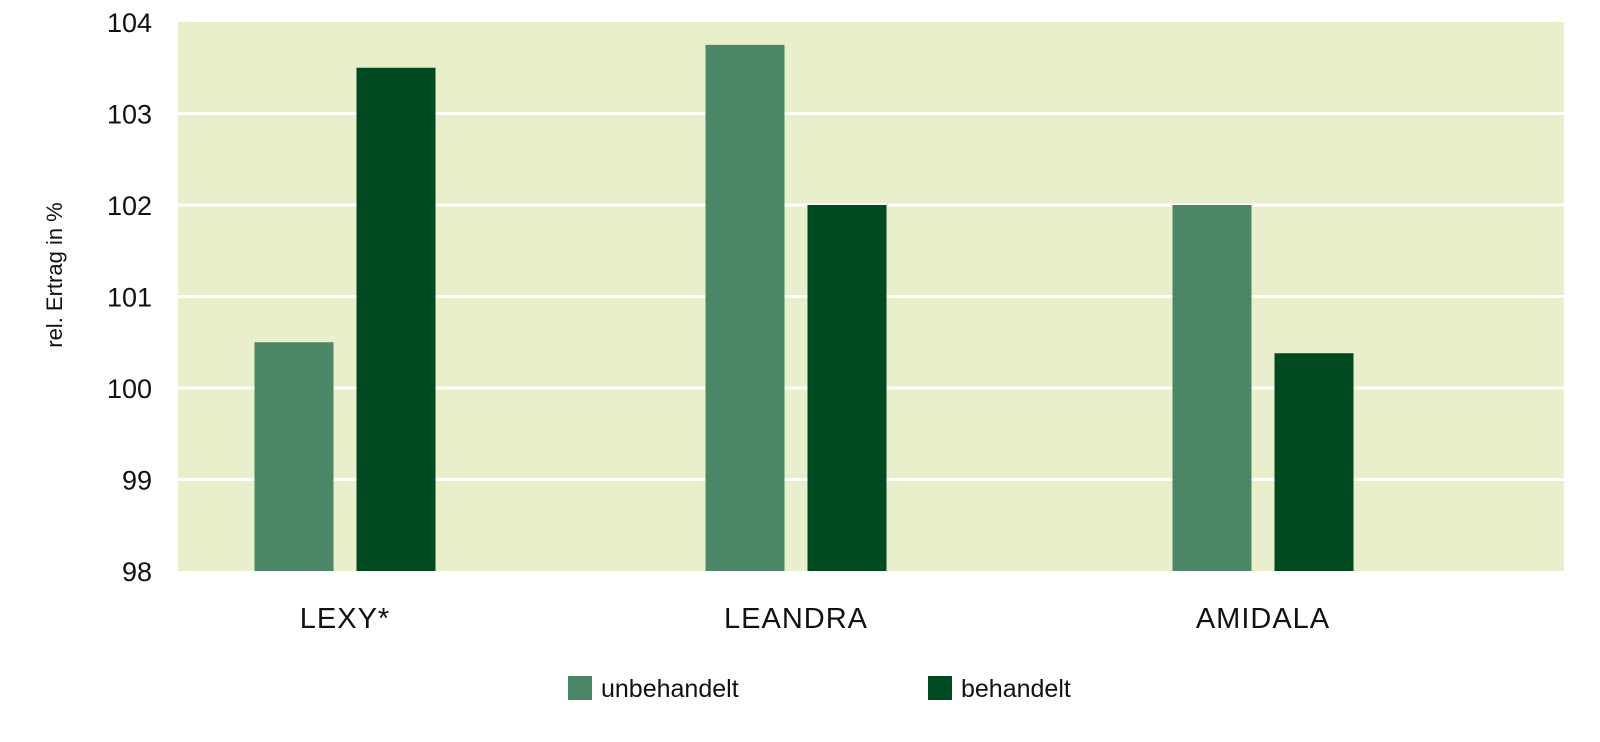 Image resolution: width=1600 pixels, height=742 pixels. What do you see at coordinates (847, 388) in the screenshot?
I see `bar-behandelt-leandra` at bounding box center [847, 388].